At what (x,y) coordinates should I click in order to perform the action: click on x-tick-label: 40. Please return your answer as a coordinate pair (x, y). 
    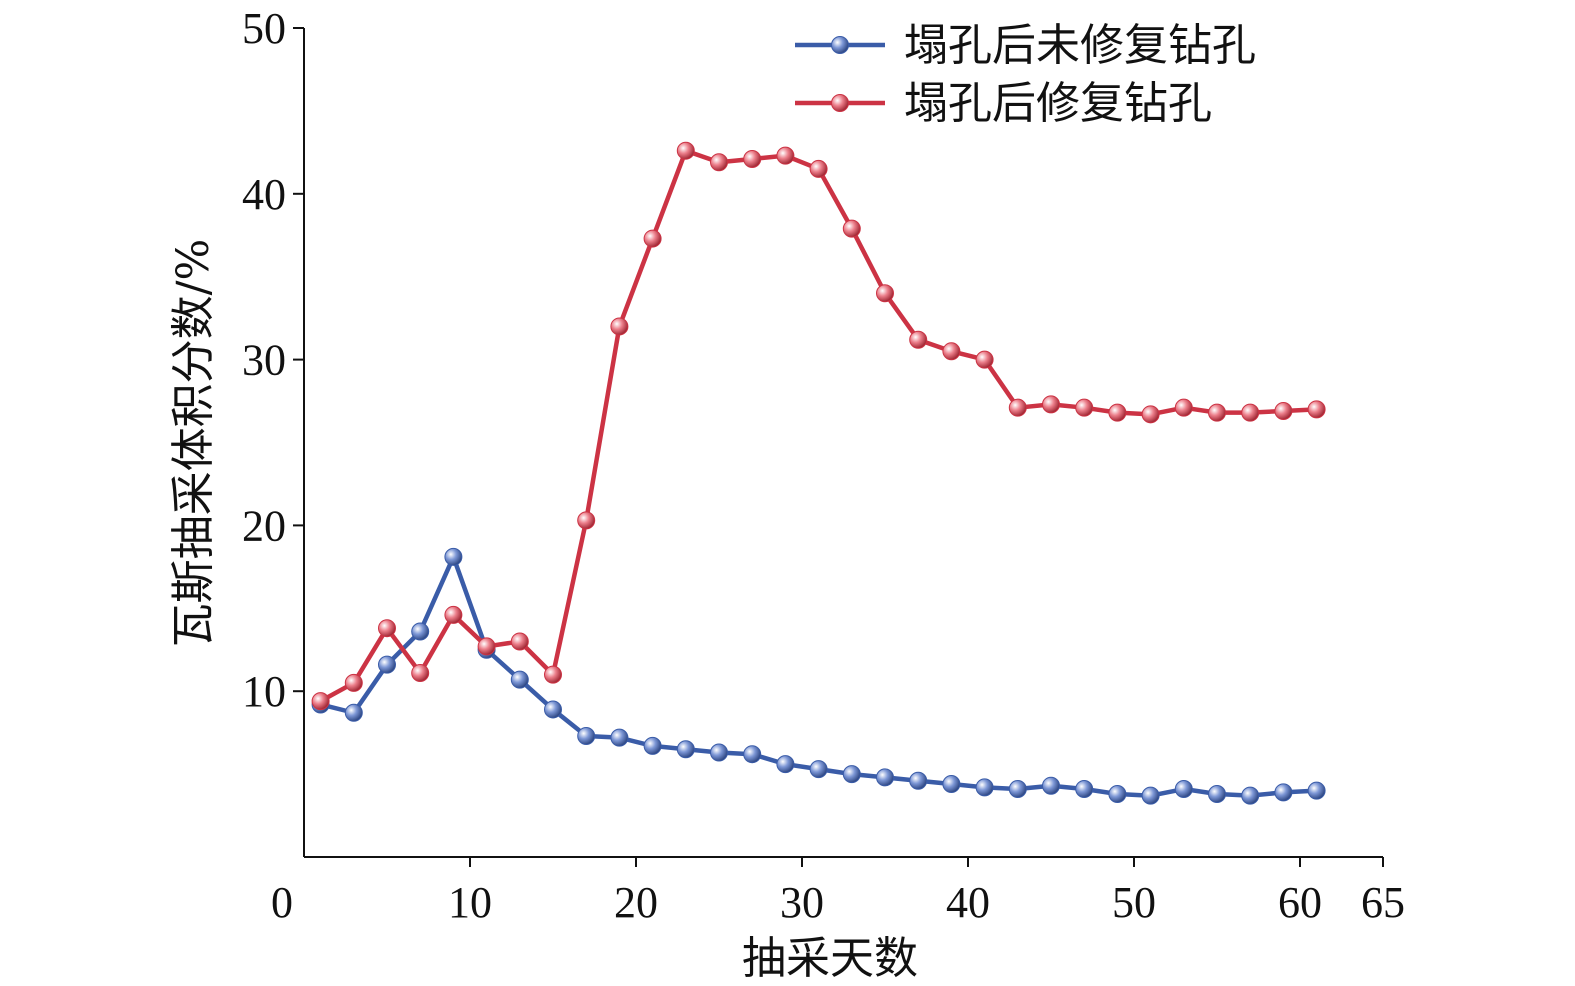
    Looking at the image, I should click on (968, 902).